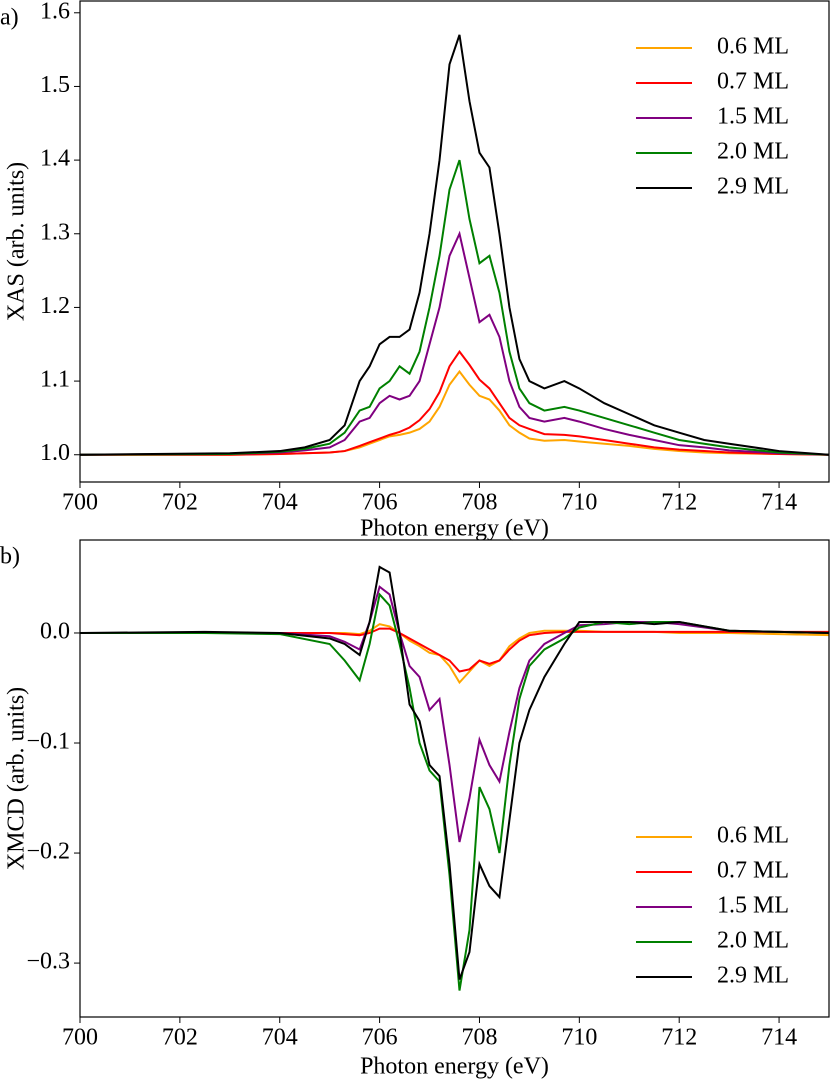 Image resolution: width=830 pixels, height=1085 pixels. Describe the element at coordinates (55, 232) in the screenshot. I see `y-tick-label: 1.3` at that location.